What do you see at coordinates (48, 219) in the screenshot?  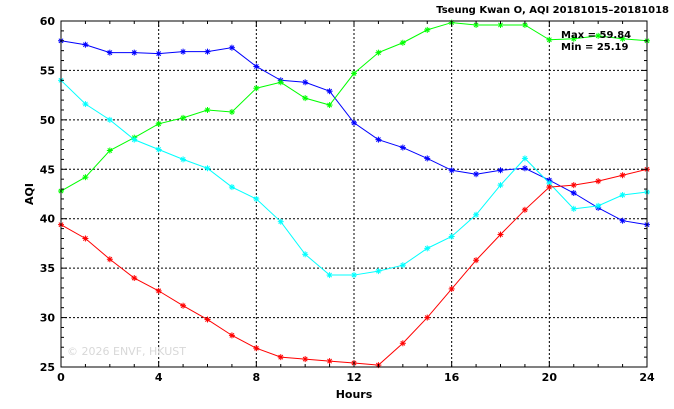 I see `y-tick-label-40: 40` at bounding box center [48, 219].